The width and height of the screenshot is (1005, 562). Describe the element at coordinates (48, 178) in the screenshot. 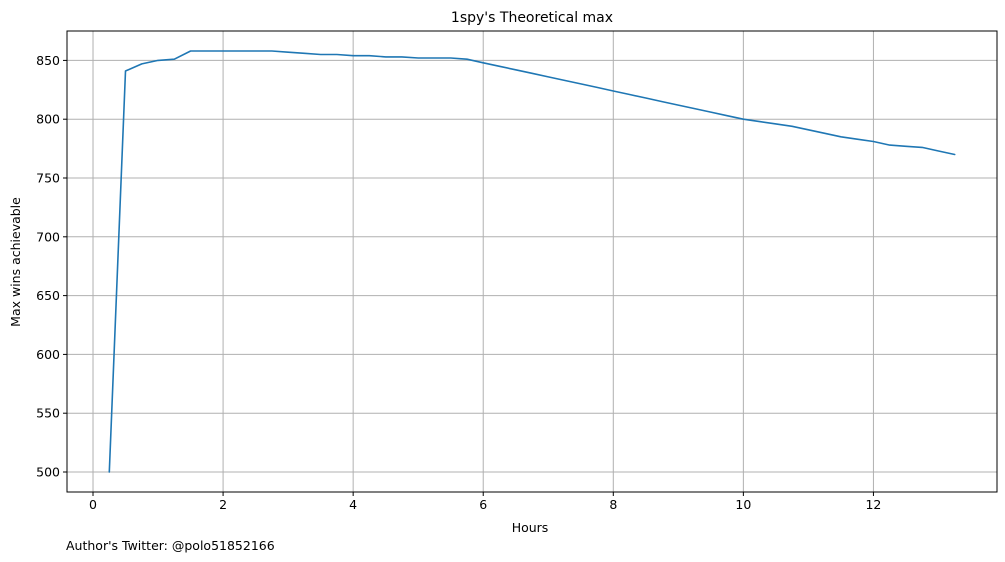

I see `y-tick-label: 750` at that location.